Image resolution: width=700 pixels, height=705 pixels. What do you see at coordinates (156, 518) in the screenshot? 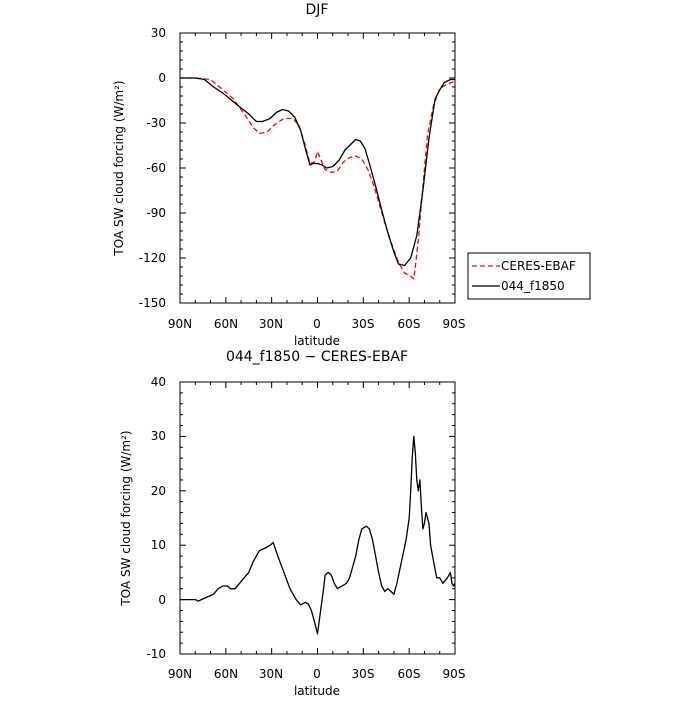
I see `y-tick-labels: -10 0 10 20 30 40` at bounding box center [156, 518].